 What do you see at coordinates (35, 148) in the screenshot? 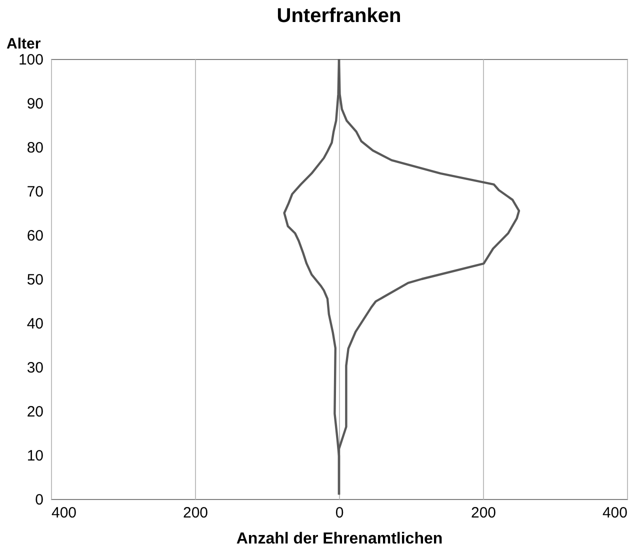
I see `y-tick-label: 80` at bounding box center [35, 148].